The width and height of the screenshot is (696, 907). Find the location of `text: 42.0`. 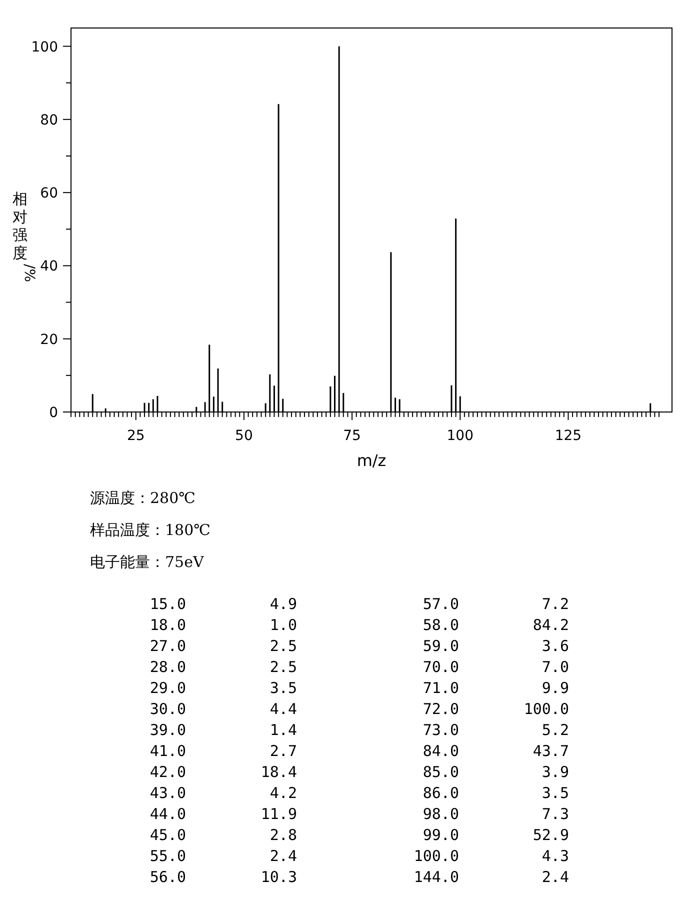

text: 42.0 is located at coordinates (168, 772).